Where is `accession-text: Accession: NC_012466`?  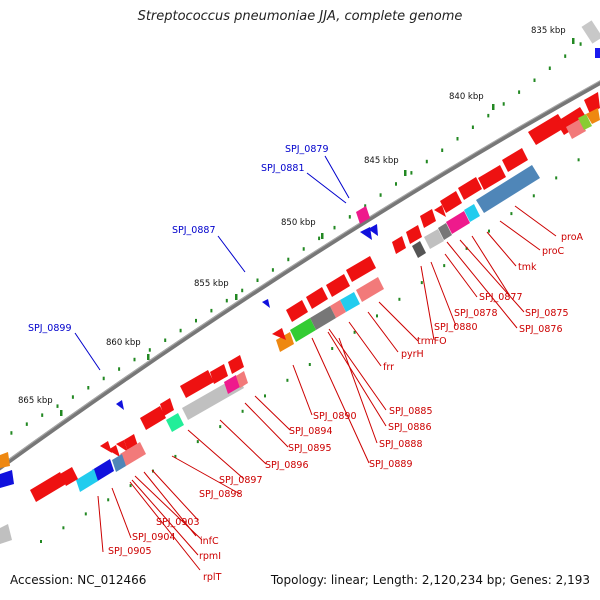 accession-text: Accession: NC_012466 is located at coordinates (78, 580).